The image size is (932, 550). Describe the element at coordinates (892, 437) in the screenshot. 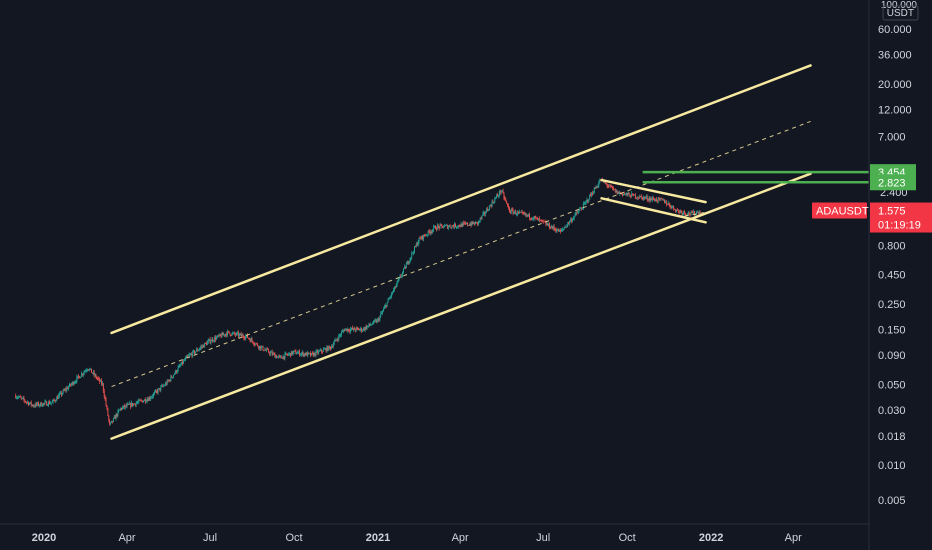

I see `price-tick-label: 0.018` at that location.